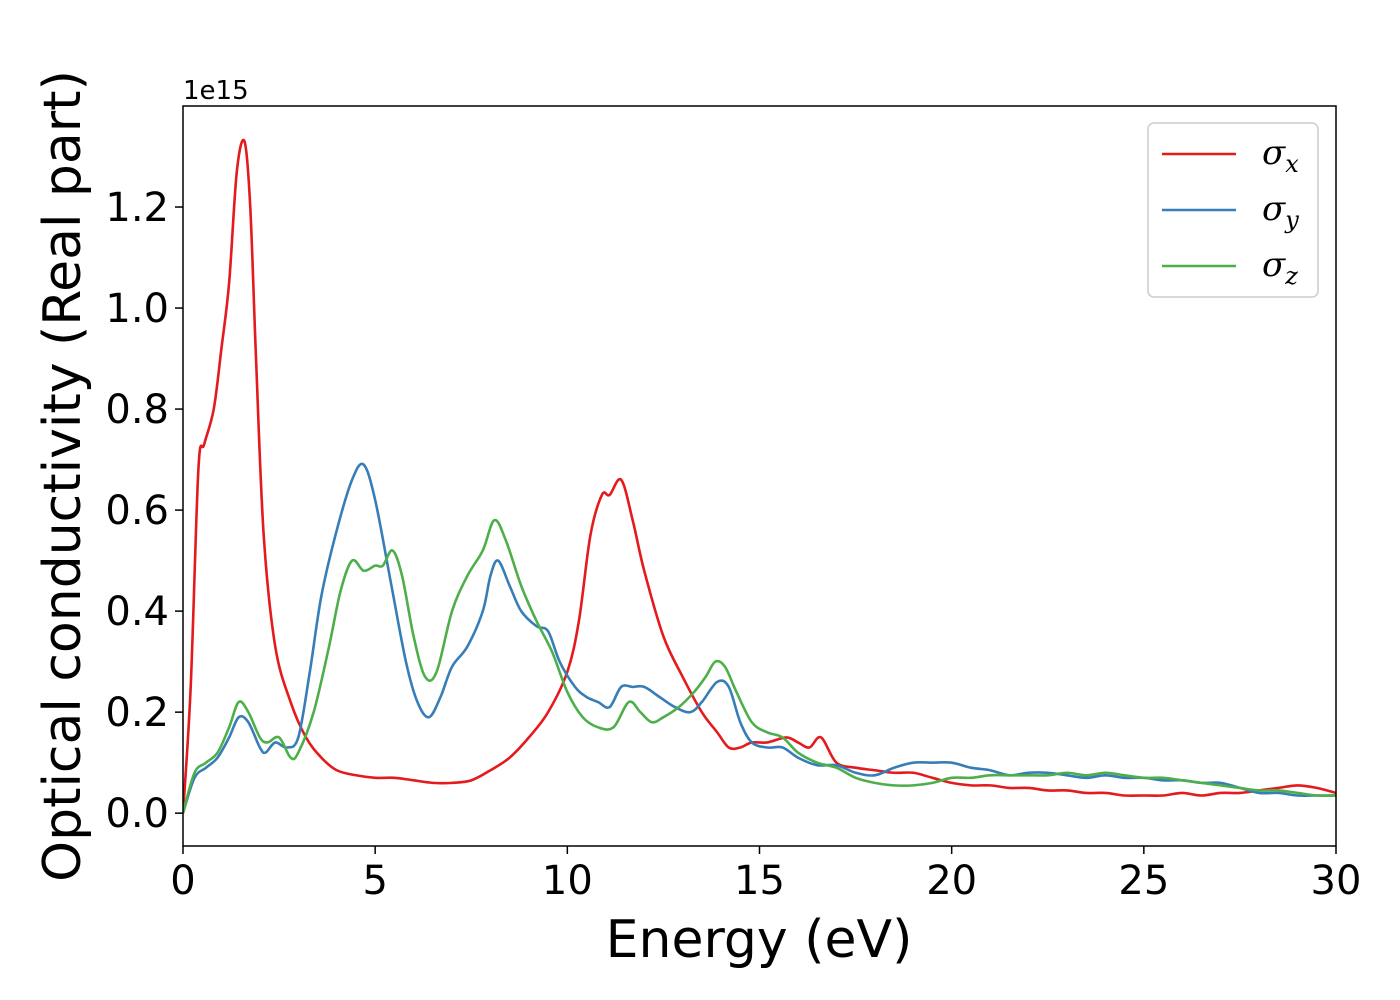  What do you see at coordinates (216, 91) in the screenshot?
I see `y-offset-label: 1e15` at bounding box center [216, 91].